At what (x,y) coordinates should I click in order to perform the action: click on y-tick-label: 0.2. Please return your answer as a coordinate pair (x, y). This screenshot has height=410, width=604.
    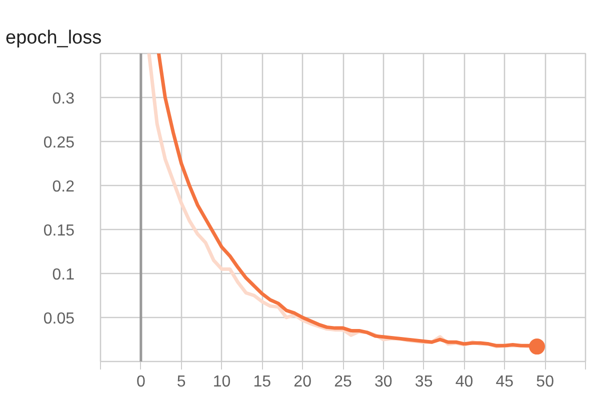
    Looking at the image, I should click on (63, 187).